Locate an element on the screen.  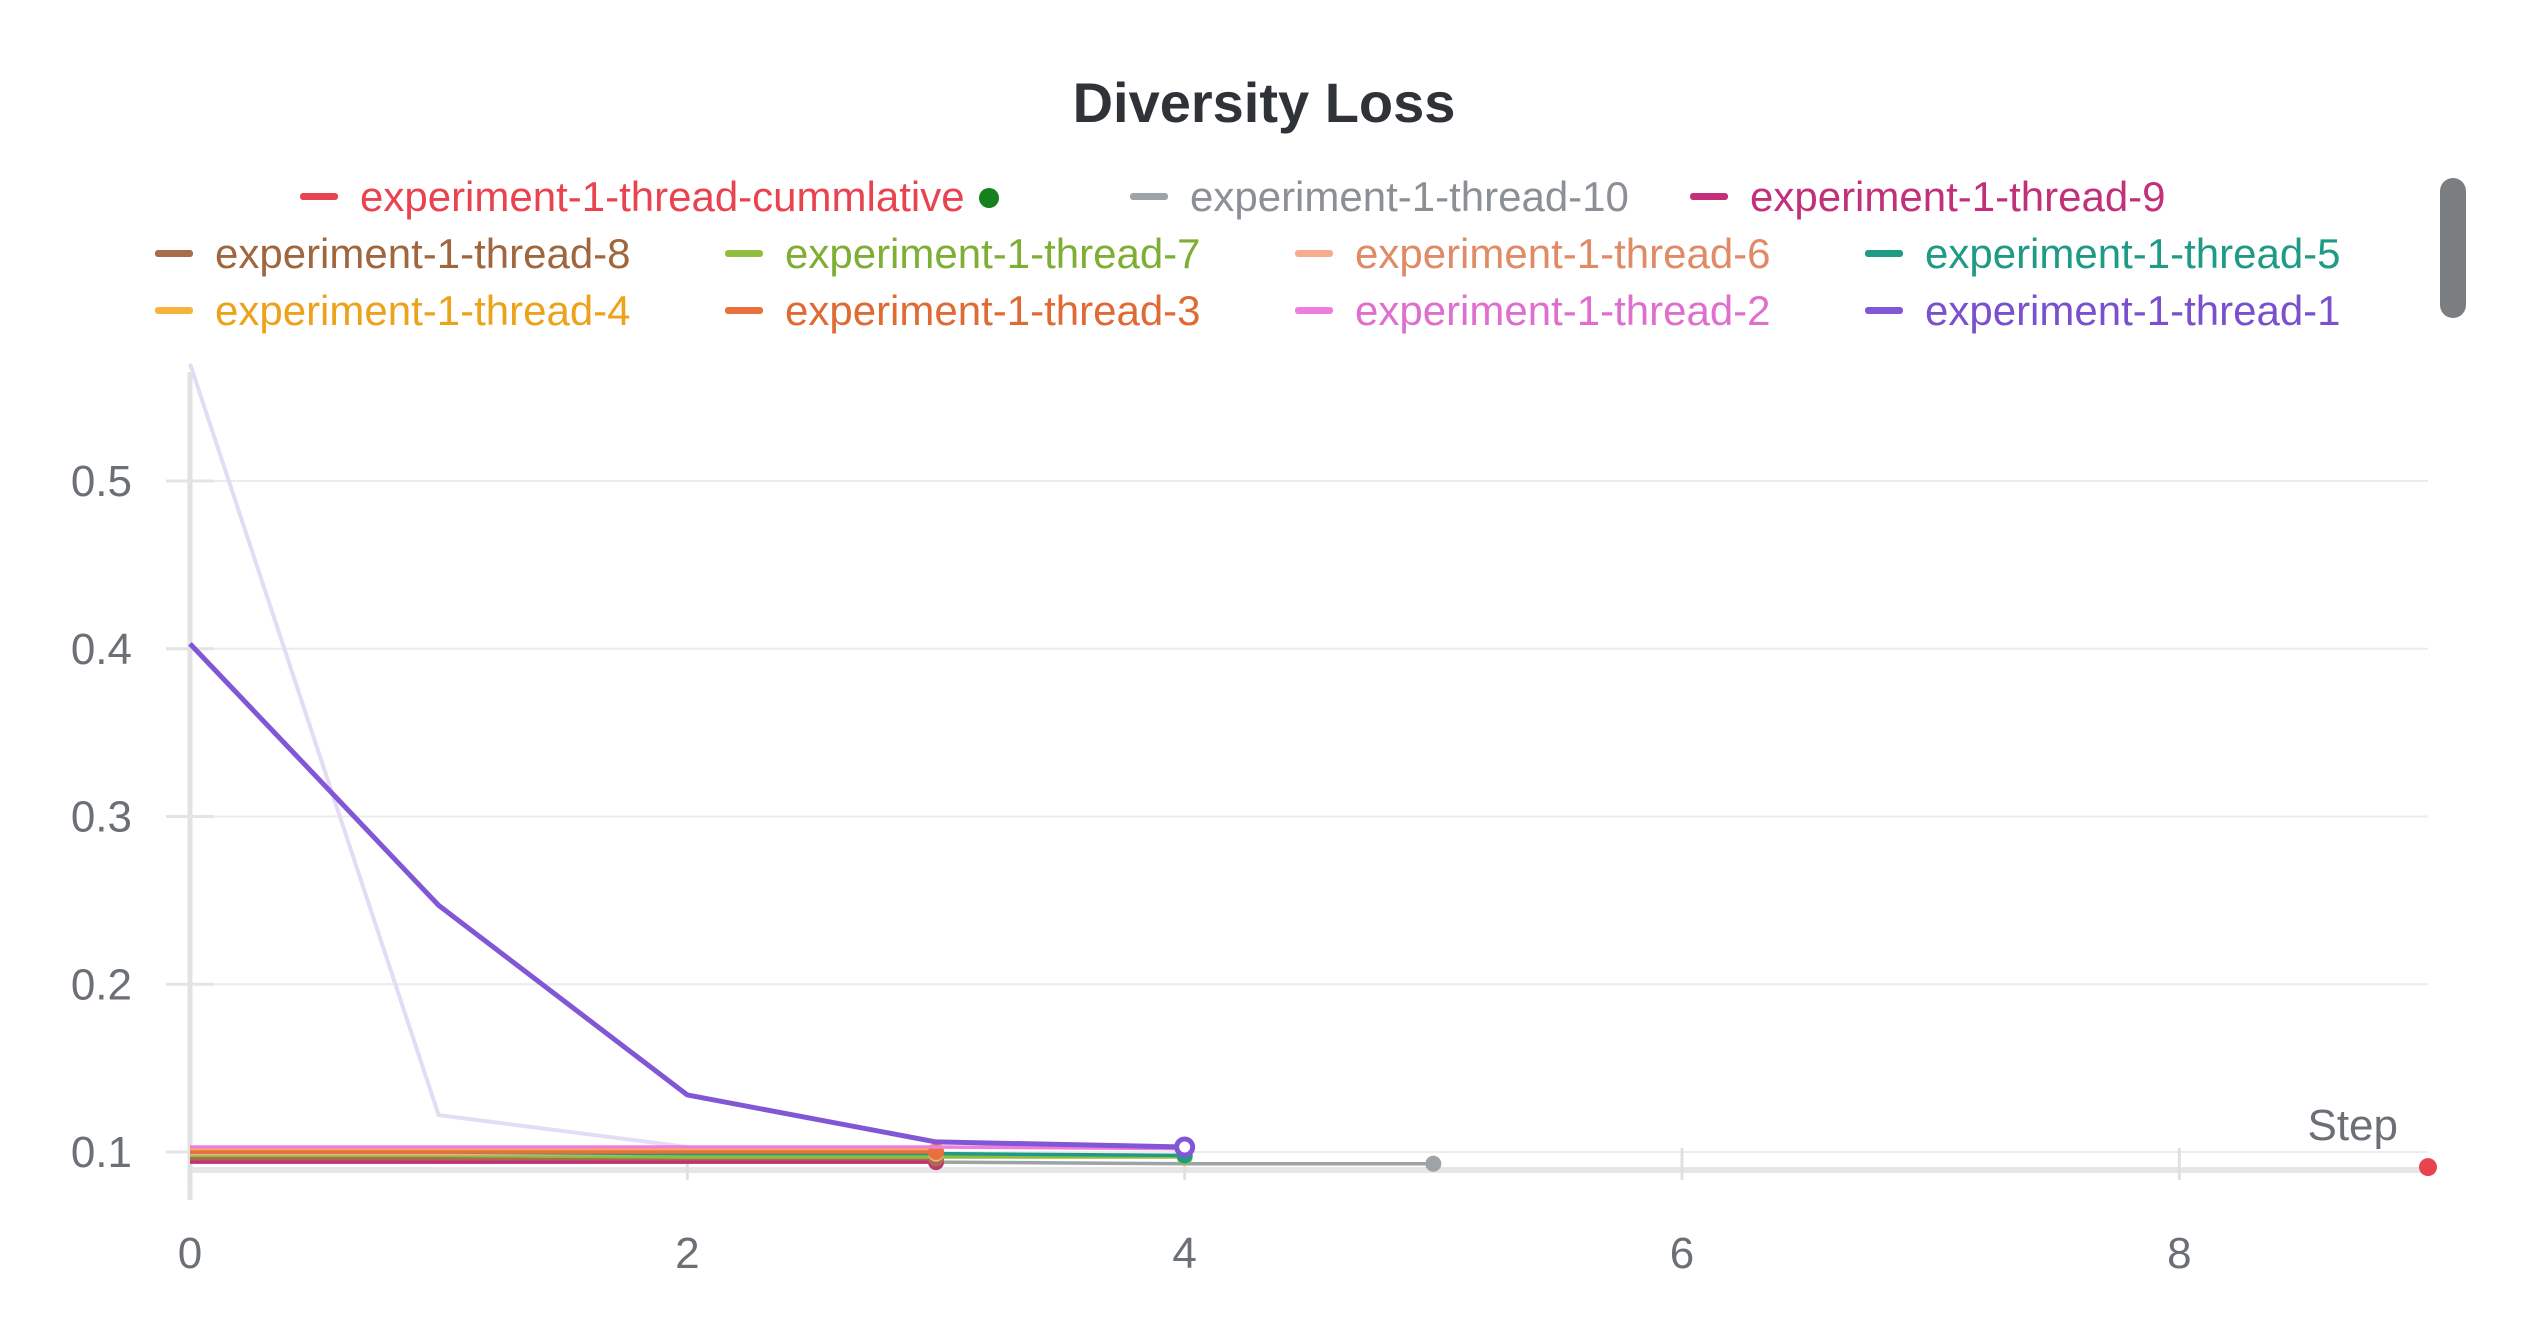
y-tick-label: 0.3 is located at coordinates (101, 817).